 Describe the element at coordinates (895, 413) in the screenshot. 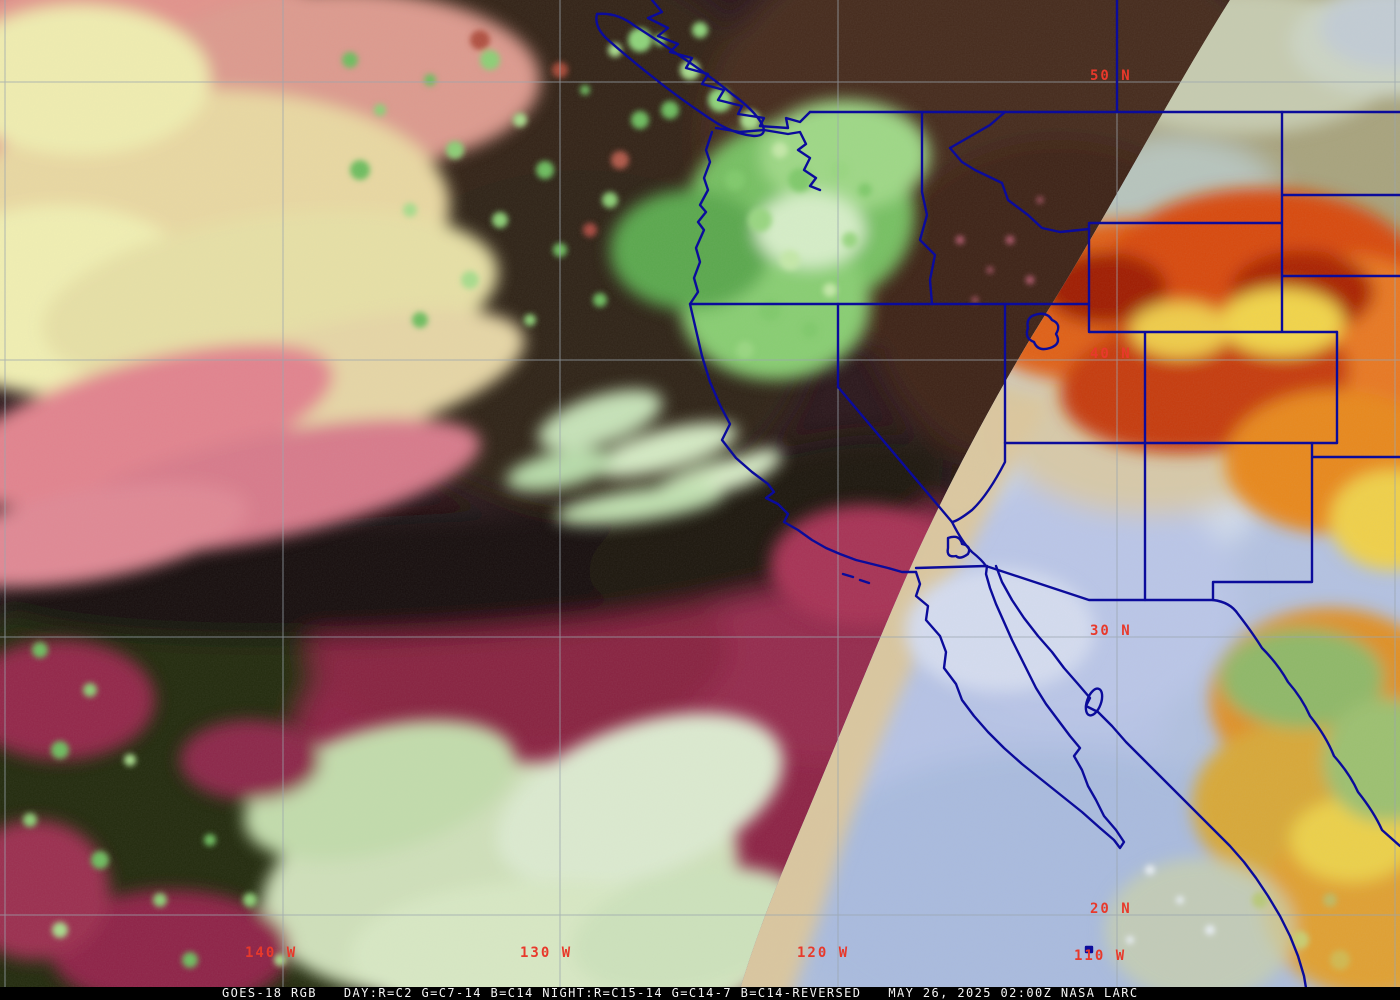

I see `border-ca-nv` at that location.